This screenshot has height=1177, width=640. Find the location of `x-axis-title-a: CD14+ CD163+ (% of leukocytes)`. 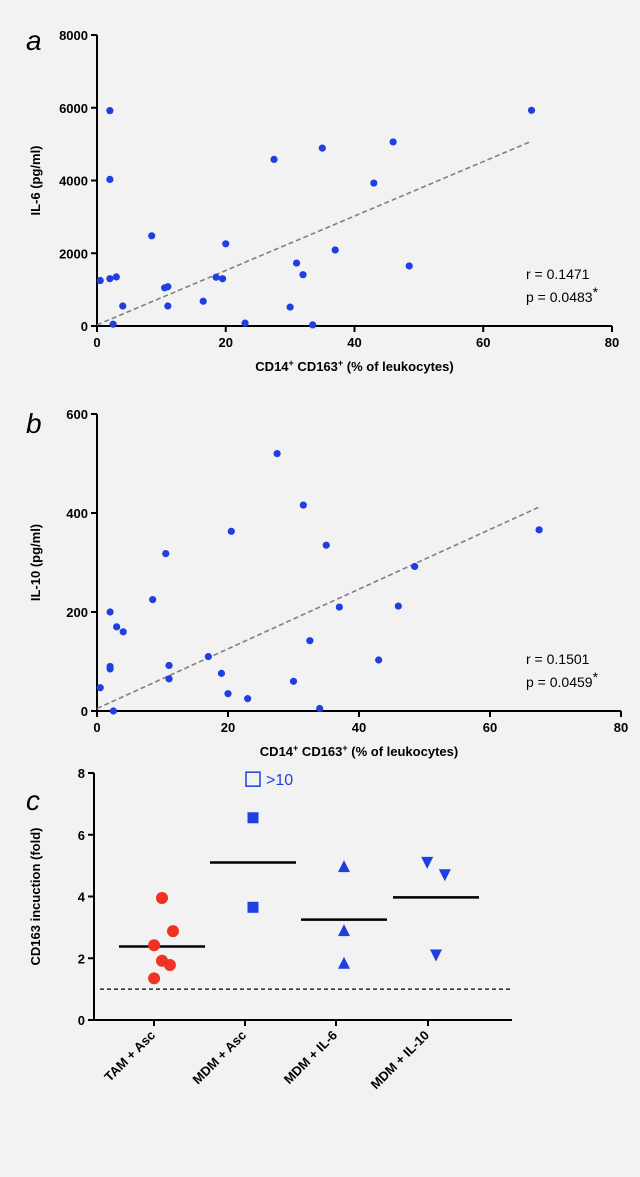

x-axis-title-a: CD14+ CD163+ (% of leukocytes) is located at coordinates (354, 366).